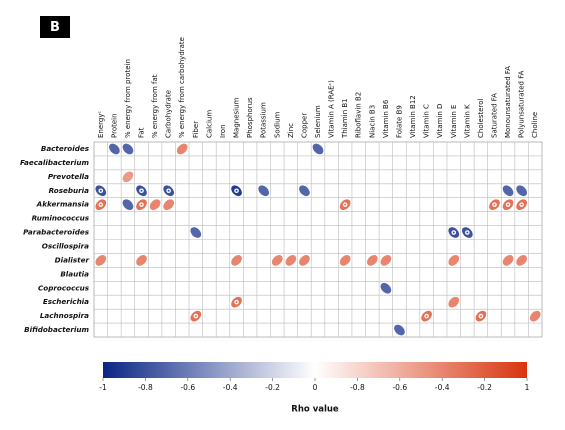 This screenshot has width=565, height=430. What do you see at coordinates (66, 301) in the screenshot?
I see `row-label: Escherichia` at bounding box center [66, 301].